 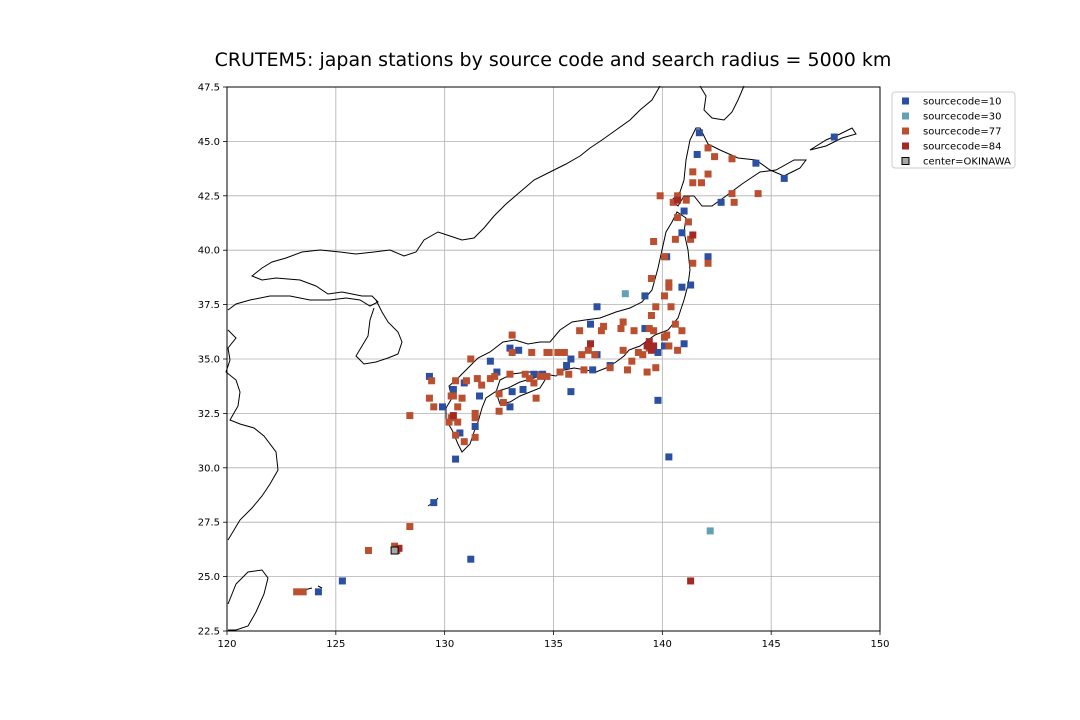 What do you see at coordinates (739, 167) in the screenshot?
I see `coastline-hokkaido` at bounding box center [739, 167].